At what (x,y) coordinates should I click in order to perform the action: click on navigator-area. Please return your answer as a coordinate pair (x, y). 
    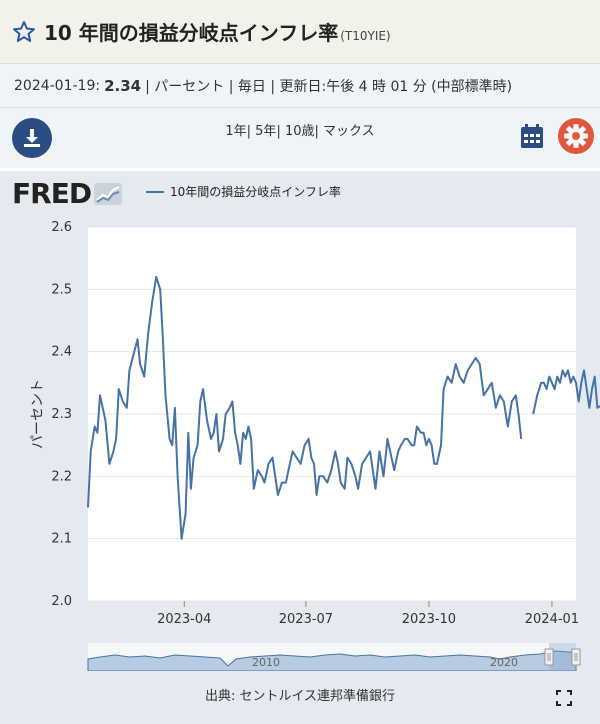
    Looking at the image, I should click on (332, 660).